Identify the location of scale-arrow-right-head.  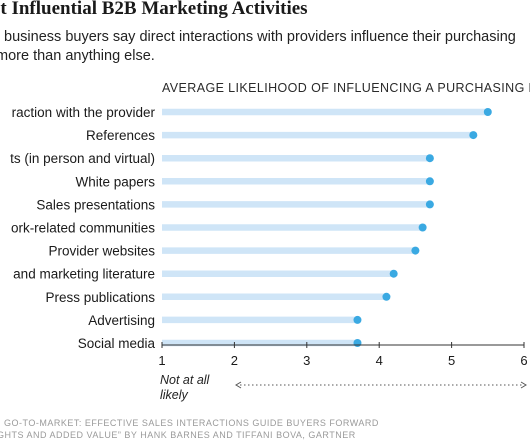
(523, 385).